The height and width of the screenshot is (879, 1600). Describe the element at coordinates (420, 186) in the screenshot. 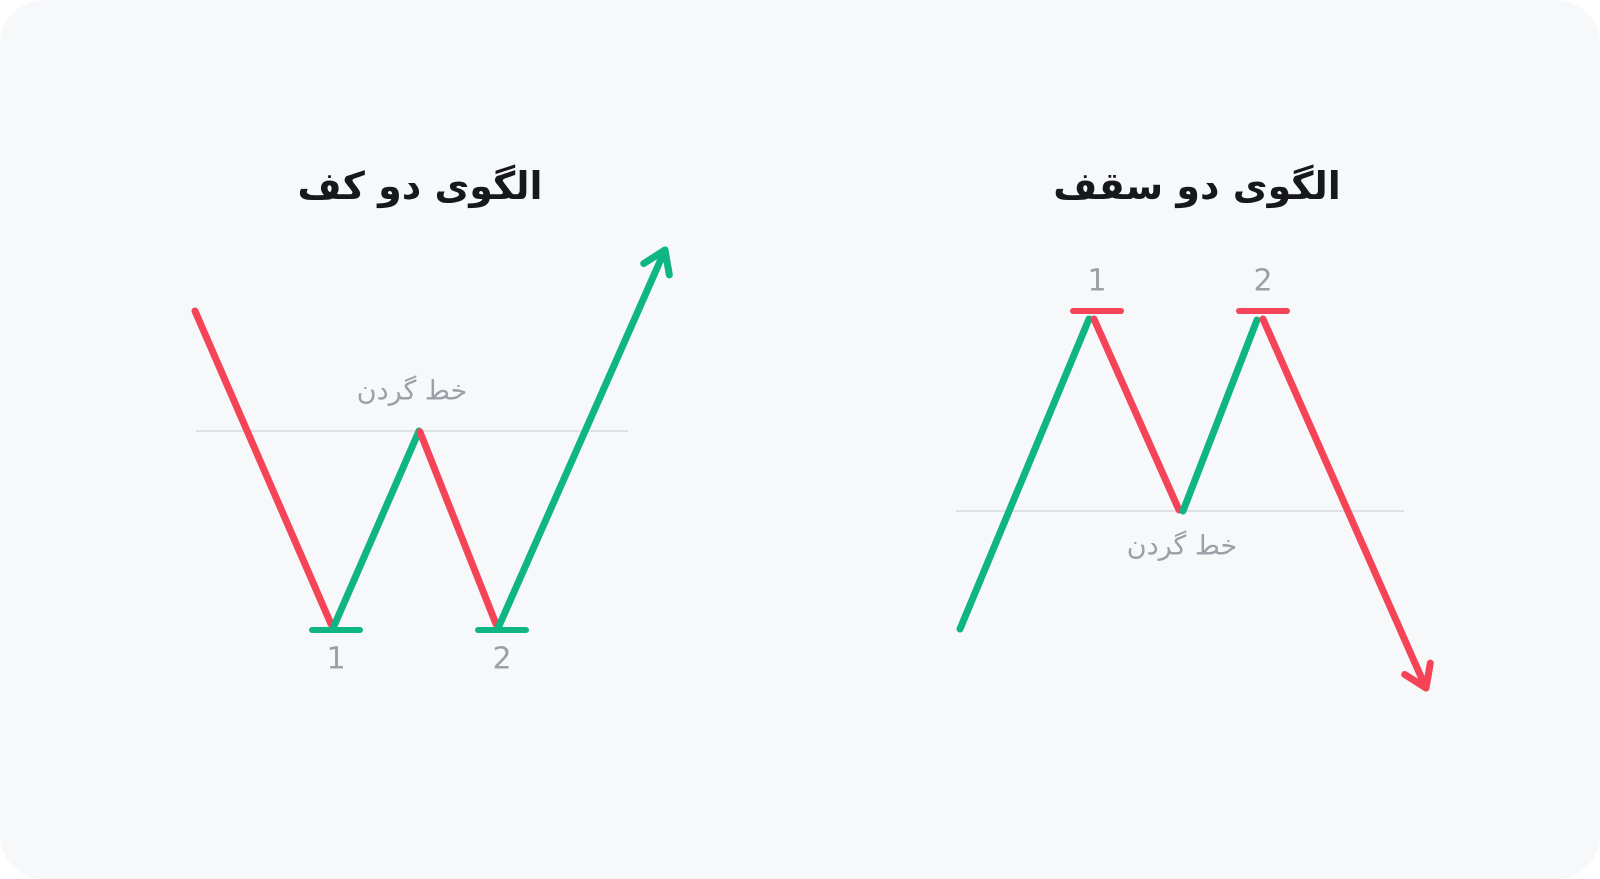

I see `double-bottom-title: الگوی دو کف` at that location.